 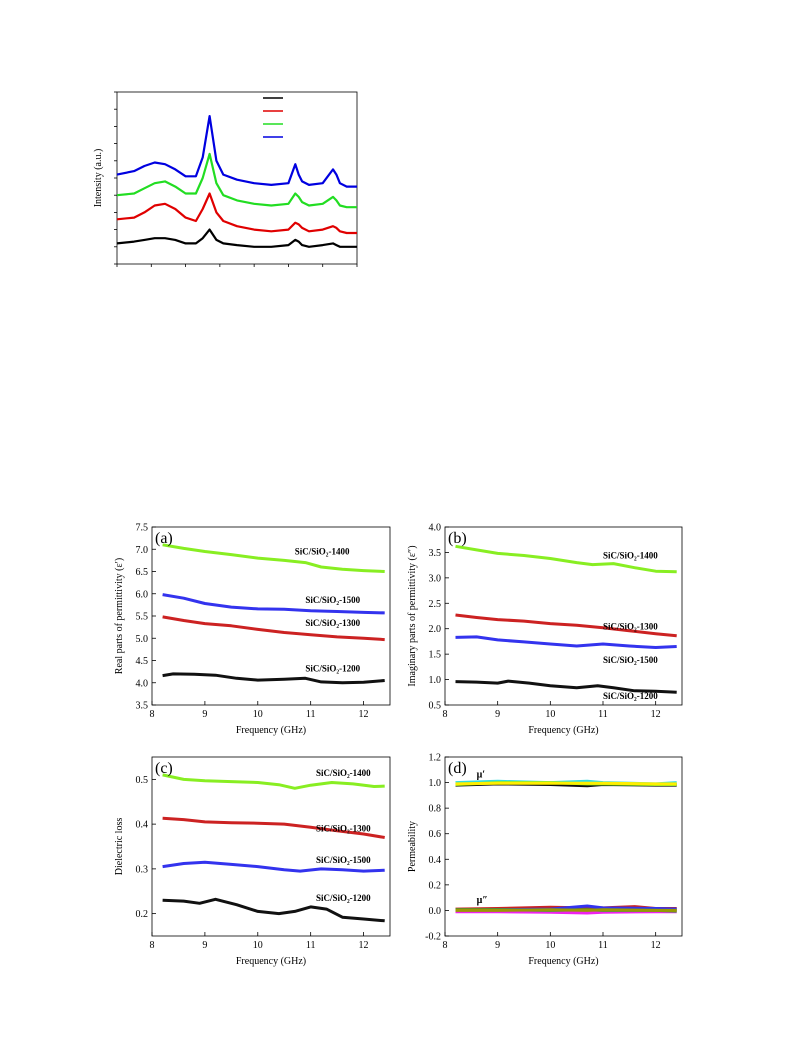 What do you see at coordinates (119, 616) in the screenshot?
I see `y-axis-label: Real parts of permittivity (ε′)` at bounding box center [119, 616].